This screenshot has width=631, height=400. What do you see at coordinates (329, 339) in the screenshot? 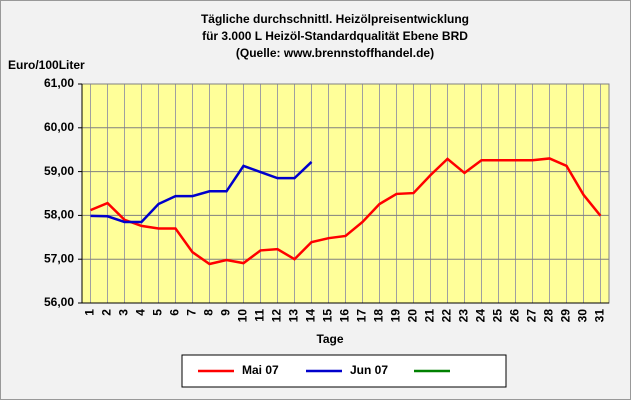
I see `x-axis-label: Tage` at bounding box center [329, 339].